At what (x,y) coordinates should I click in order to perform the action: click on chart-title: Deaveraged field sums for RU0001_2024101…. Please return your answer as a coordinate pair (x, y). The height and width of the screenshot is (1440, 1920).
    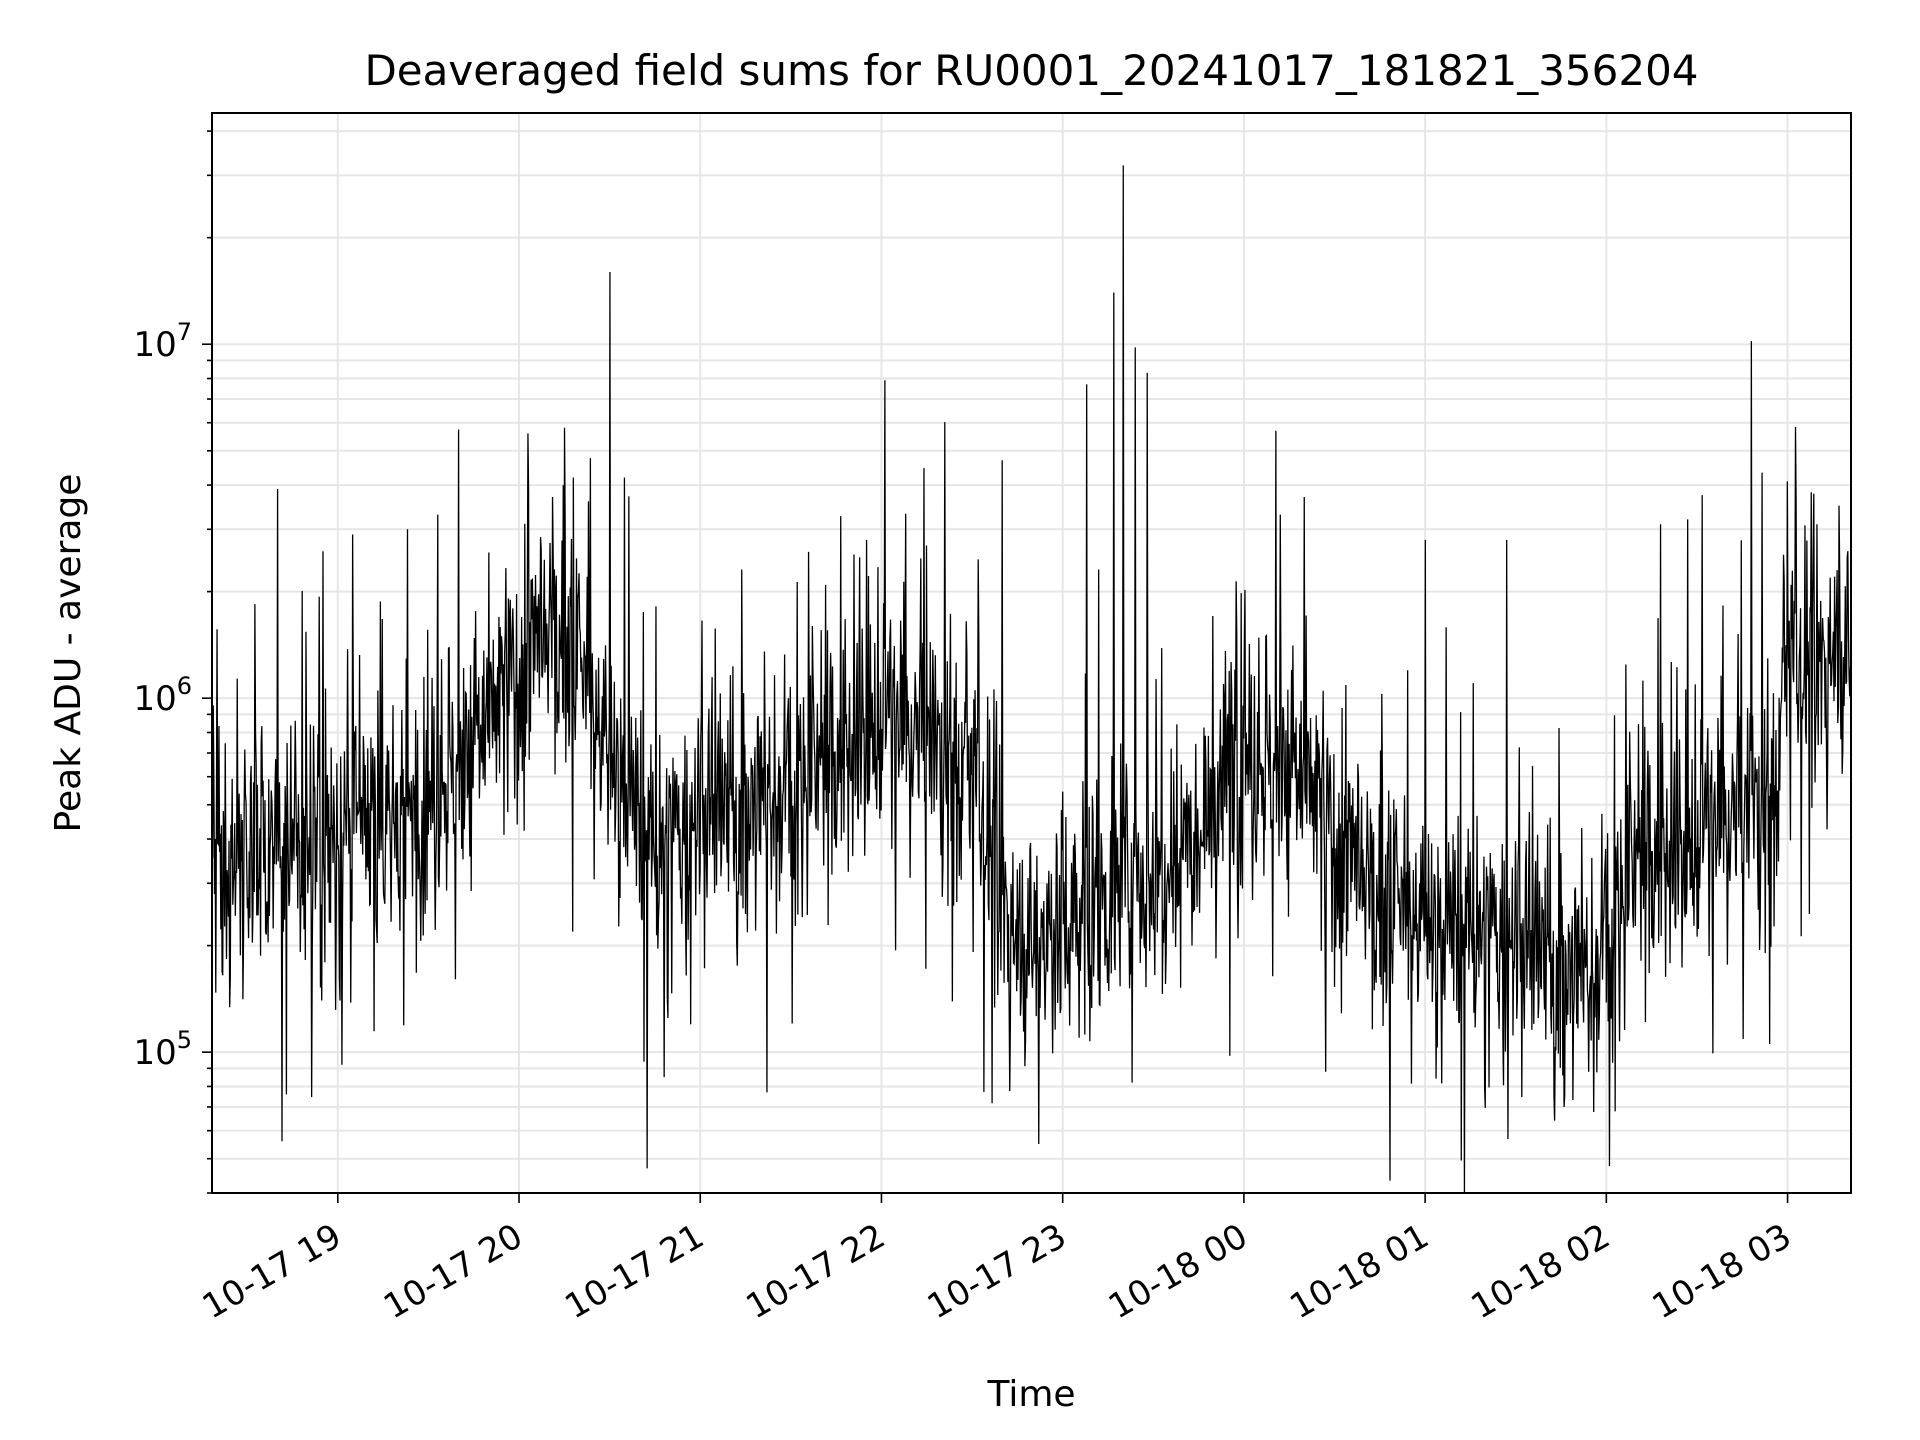
    Looking at the image, I should click on (1031, 70).